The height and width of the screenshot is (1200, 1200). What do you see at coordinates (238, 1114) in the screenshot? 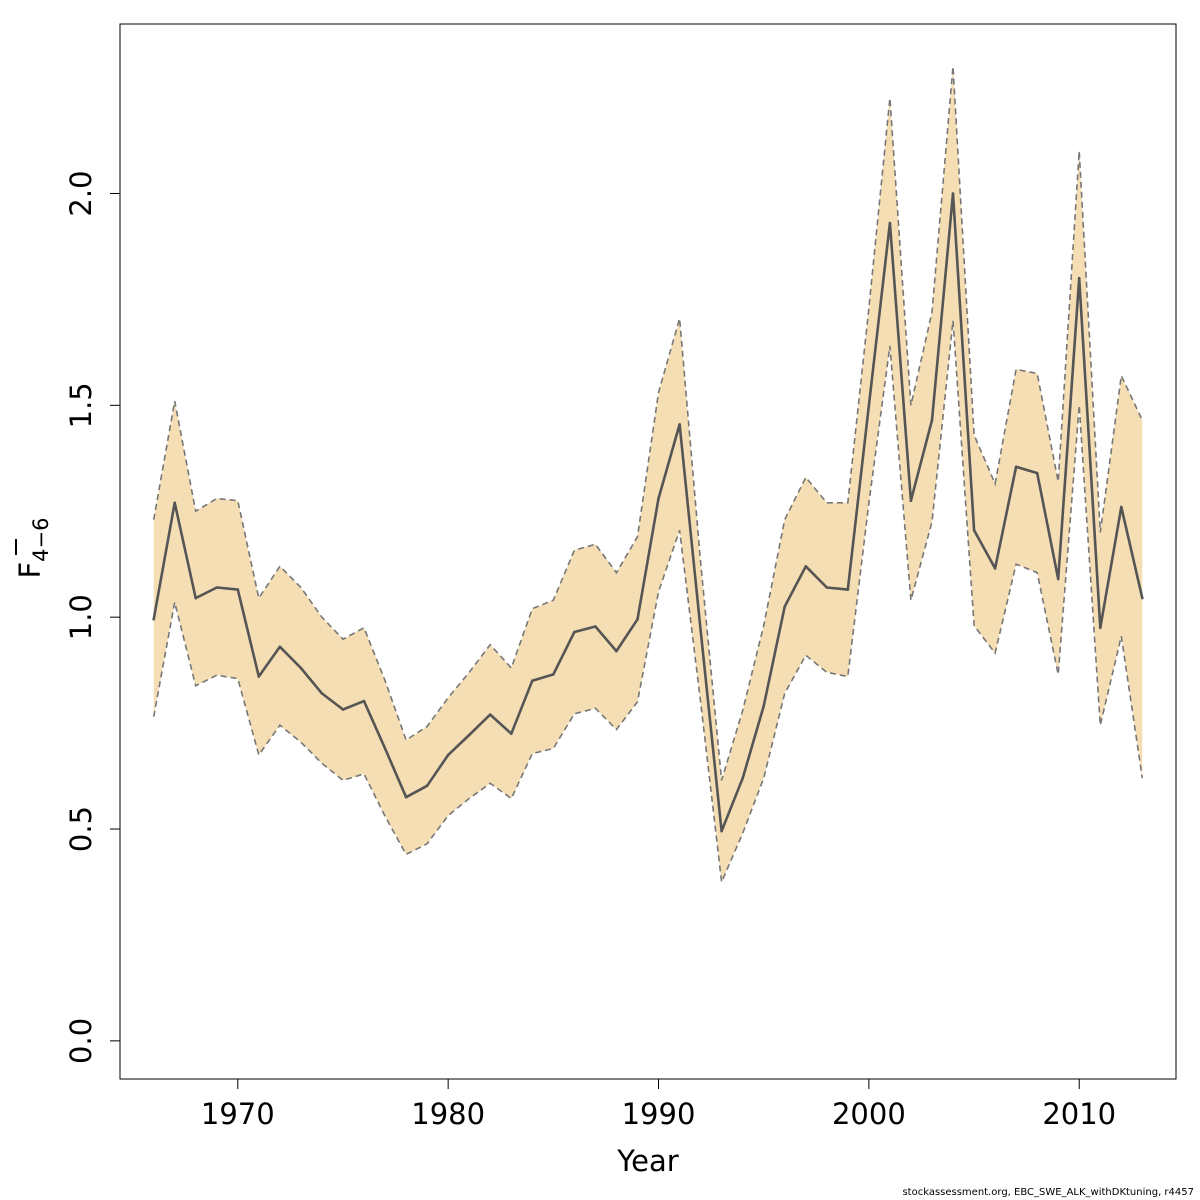
I see `x-tick-label: 1970` at bounding box center [238, 1114].